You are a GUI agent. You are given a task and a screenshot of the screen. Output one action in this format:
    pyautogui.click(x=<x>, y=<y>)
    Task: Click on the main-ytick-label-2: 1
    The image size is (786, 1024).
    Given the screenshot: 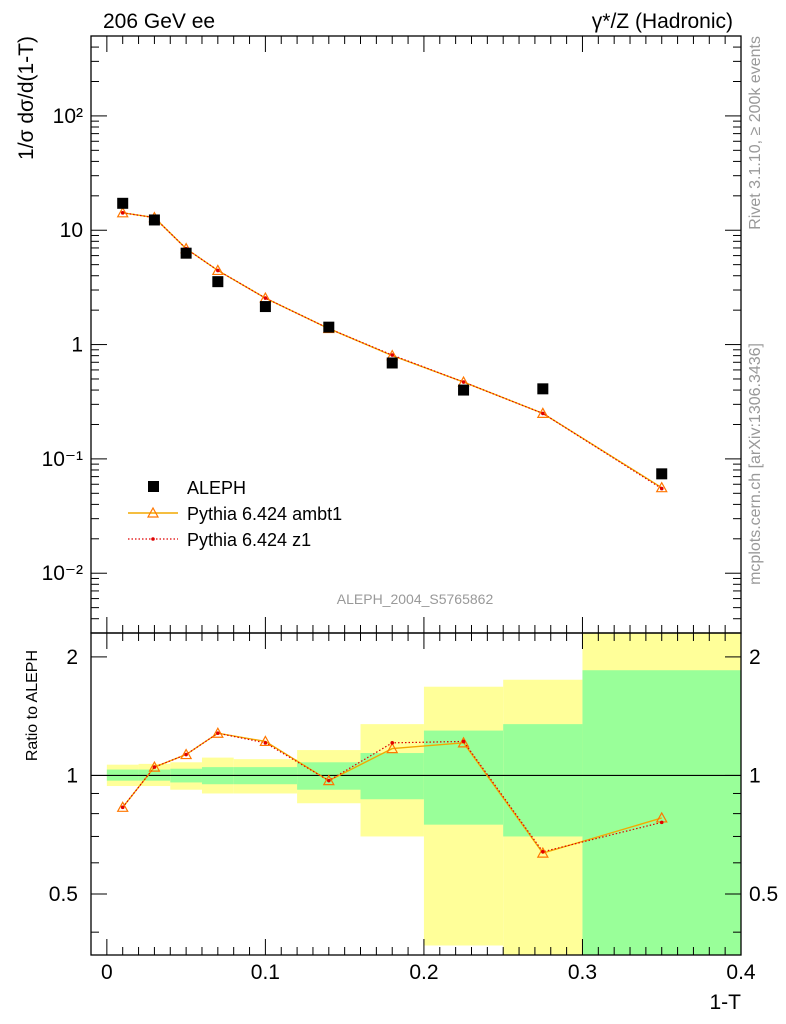 What is the action you would take?
    pyautogui.click(x=77, y=345)
    